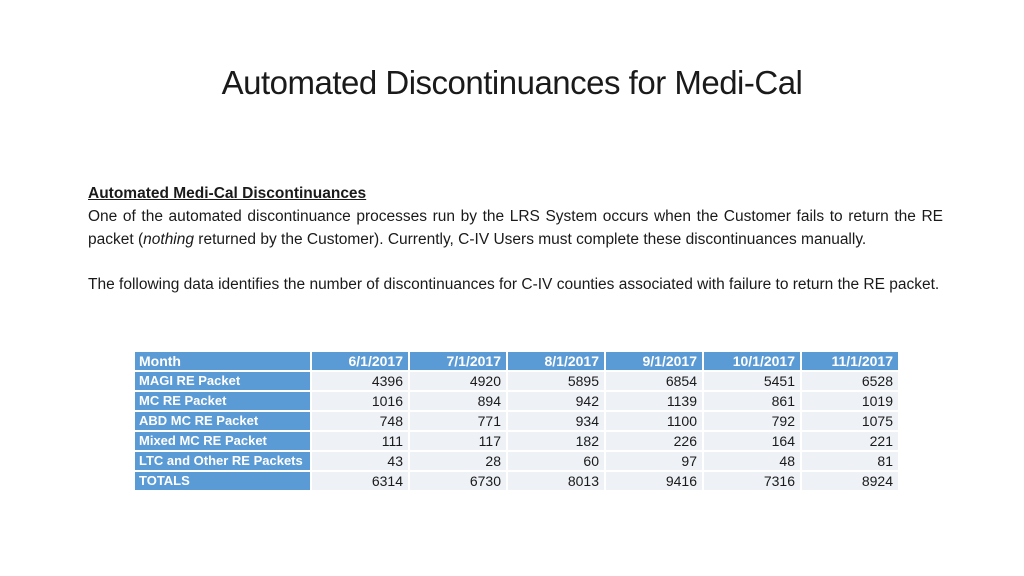 Image resolution: width=1024 pixels, height=576 pixels. Describe the element at coordinates (850, 361) in the screenshot. I see `header-col: 11/1/2017` at that location.